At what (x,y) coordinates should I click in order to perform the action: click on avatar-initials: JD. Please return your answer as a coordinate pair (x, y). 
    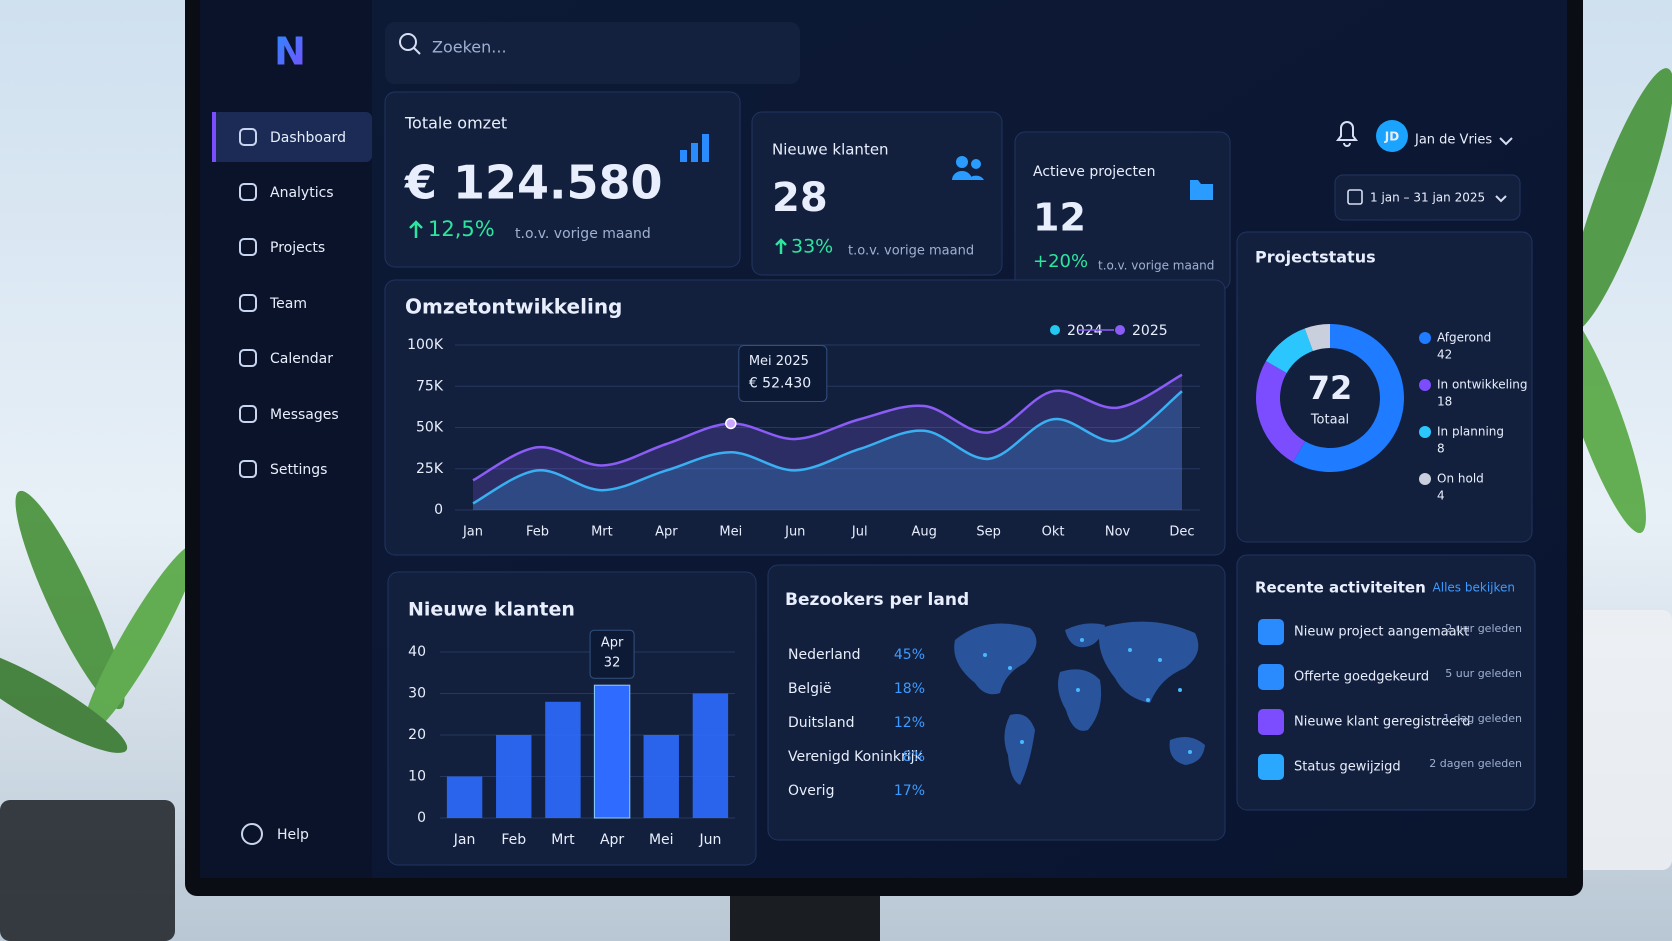
    Looking at the image, I should click on (1391, 137).